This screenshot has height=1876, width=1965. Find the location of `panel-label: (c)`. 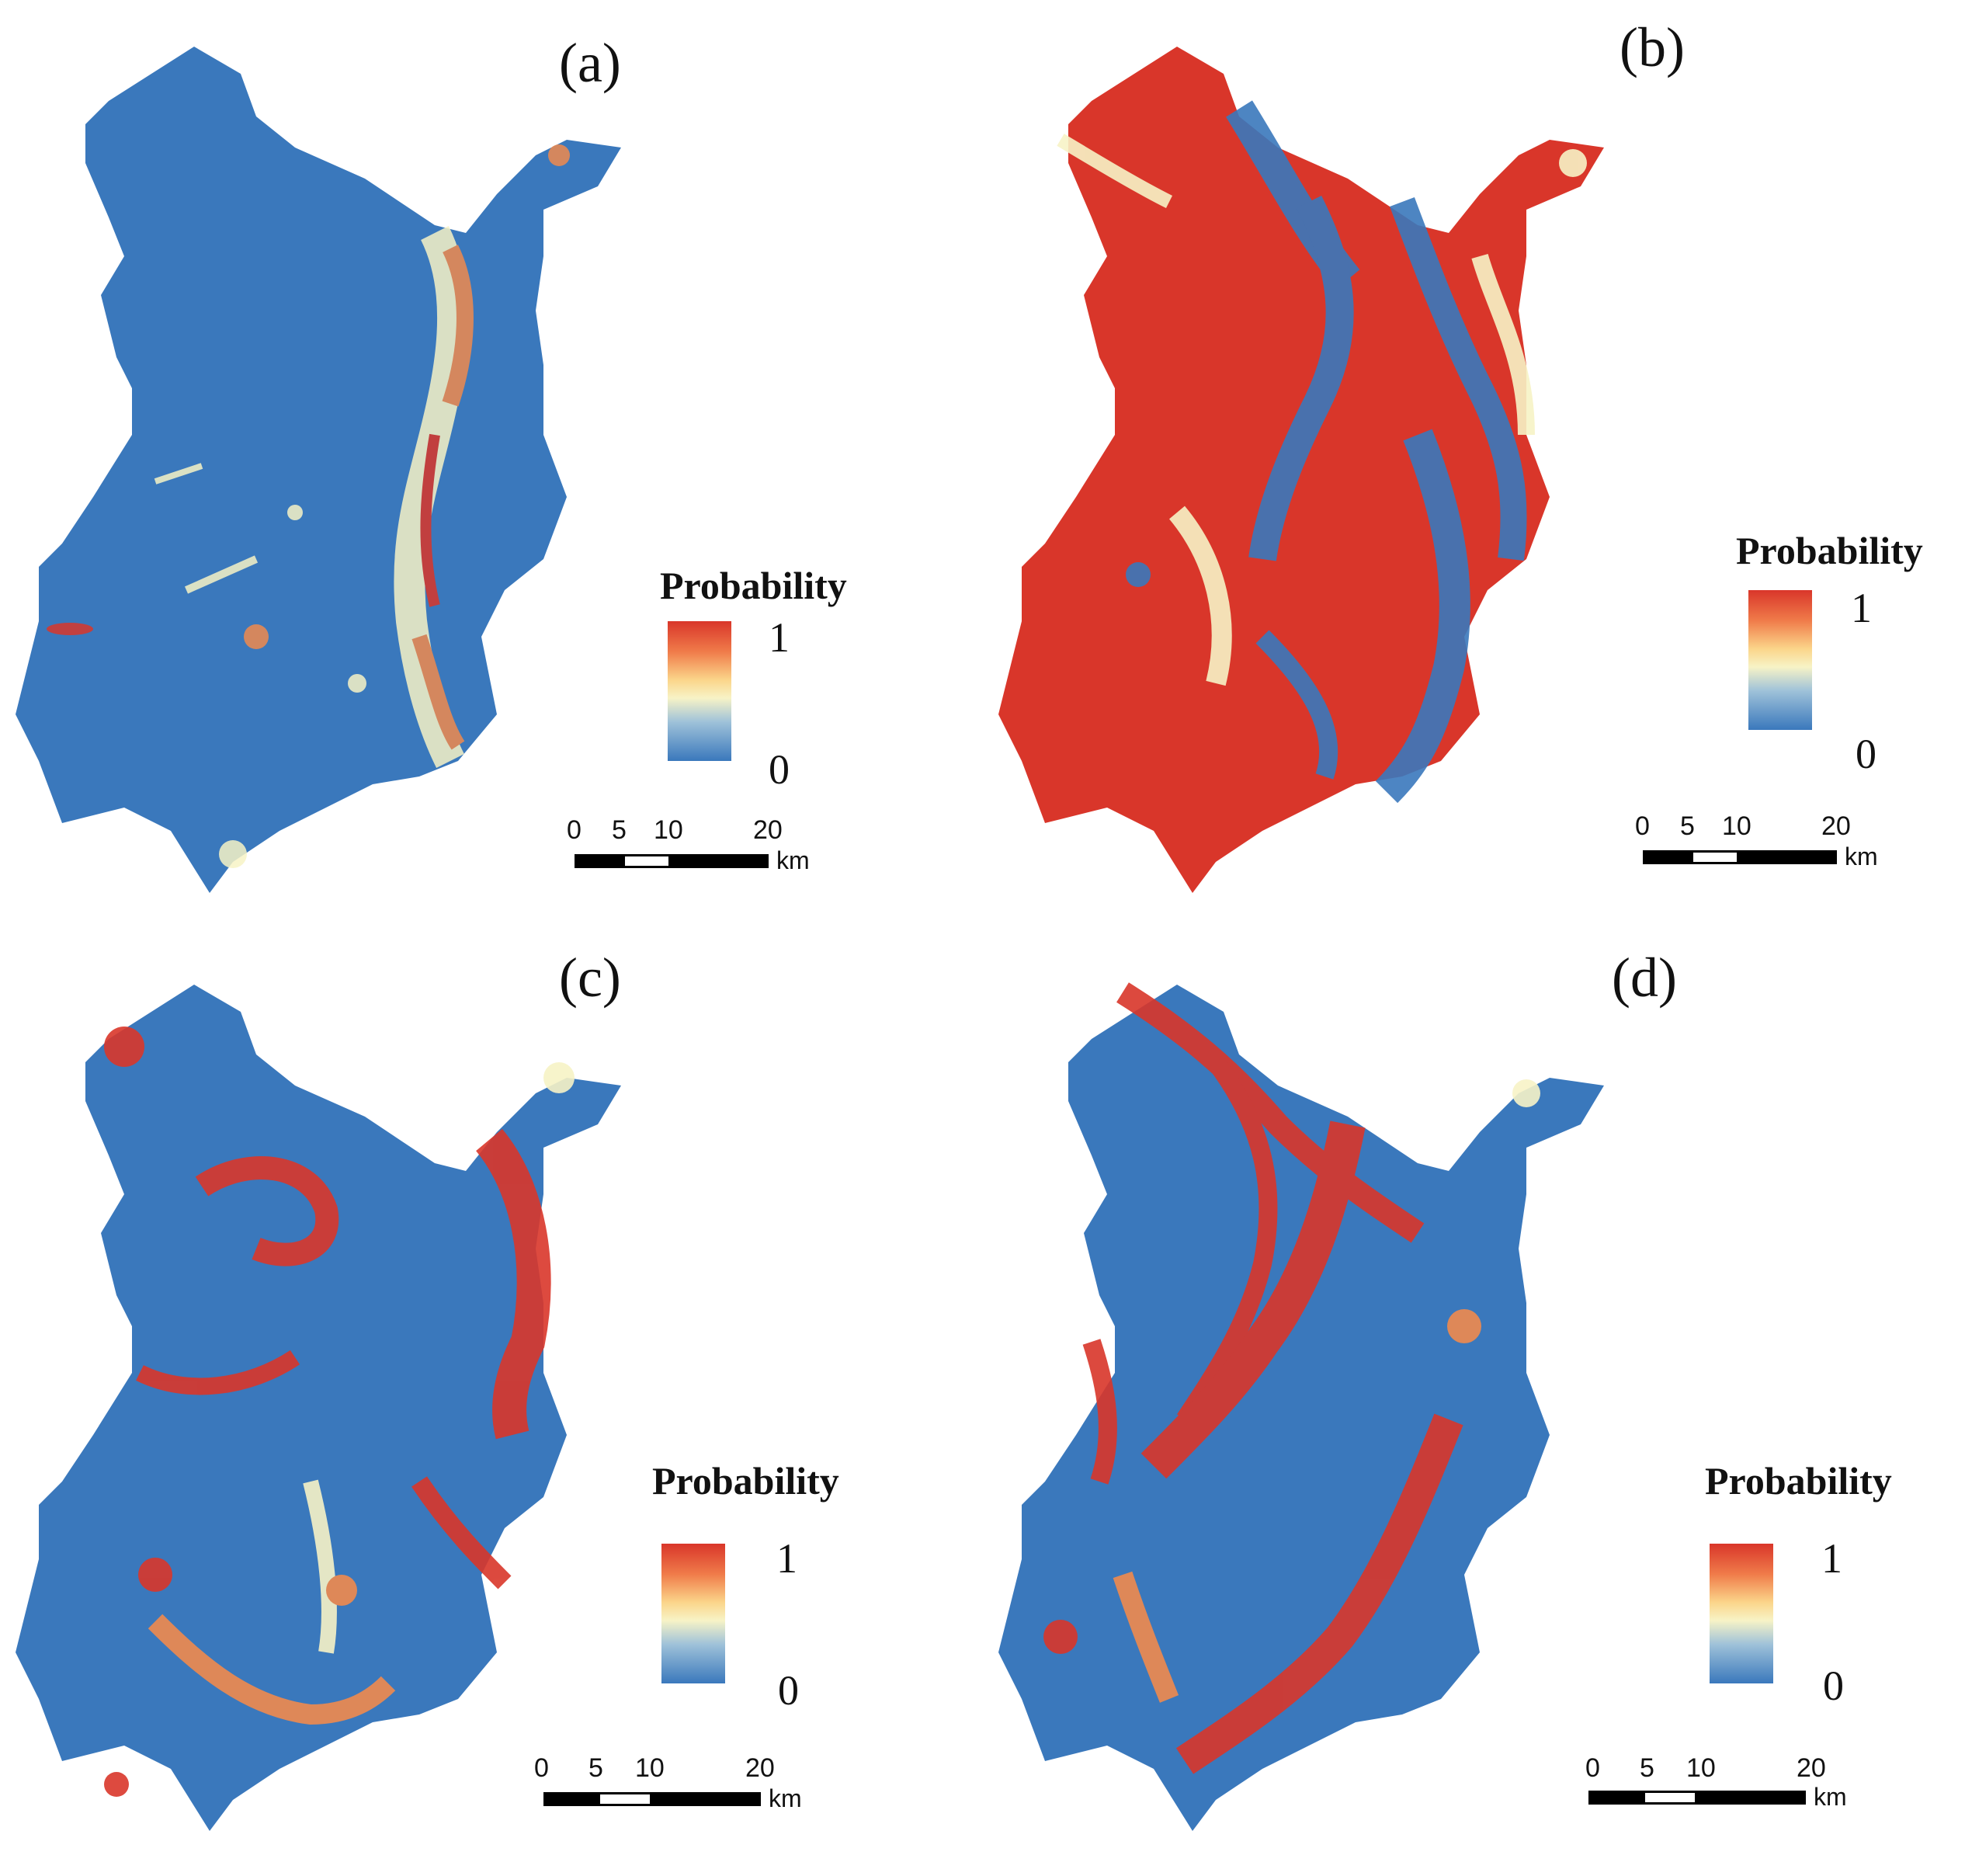

panel-label: (c) is located at coordinates (590, 978).